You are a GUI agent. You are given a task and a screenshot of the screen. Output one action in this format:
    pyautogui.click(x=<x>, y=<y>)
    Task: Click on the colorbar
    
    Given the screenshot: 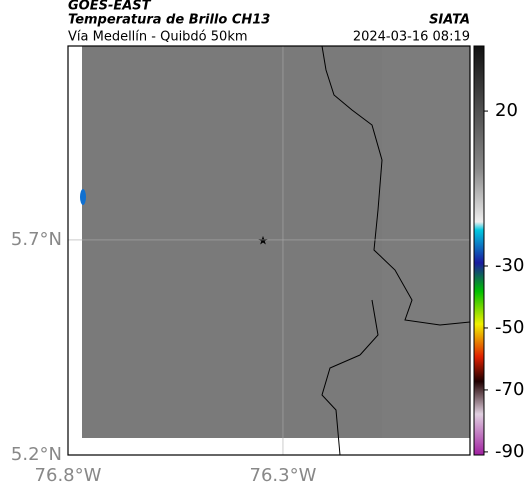 What is the action you would take?
    pyautogui.click(x=479, y=250)
    